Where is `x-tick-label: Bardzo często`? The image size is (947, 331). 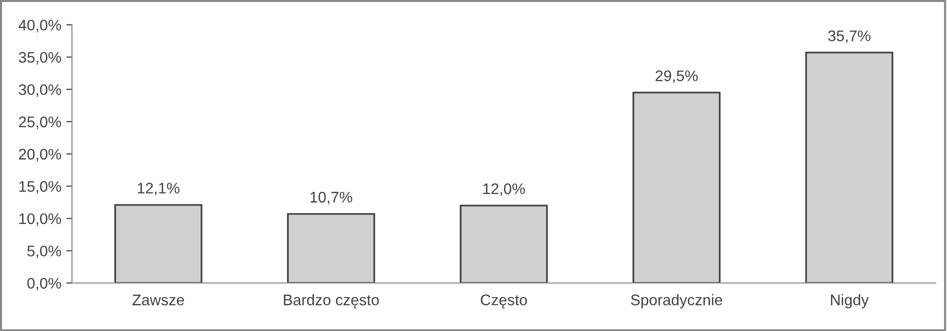 x-tick-label: Bardzo często is located at coordinates (331, 301).